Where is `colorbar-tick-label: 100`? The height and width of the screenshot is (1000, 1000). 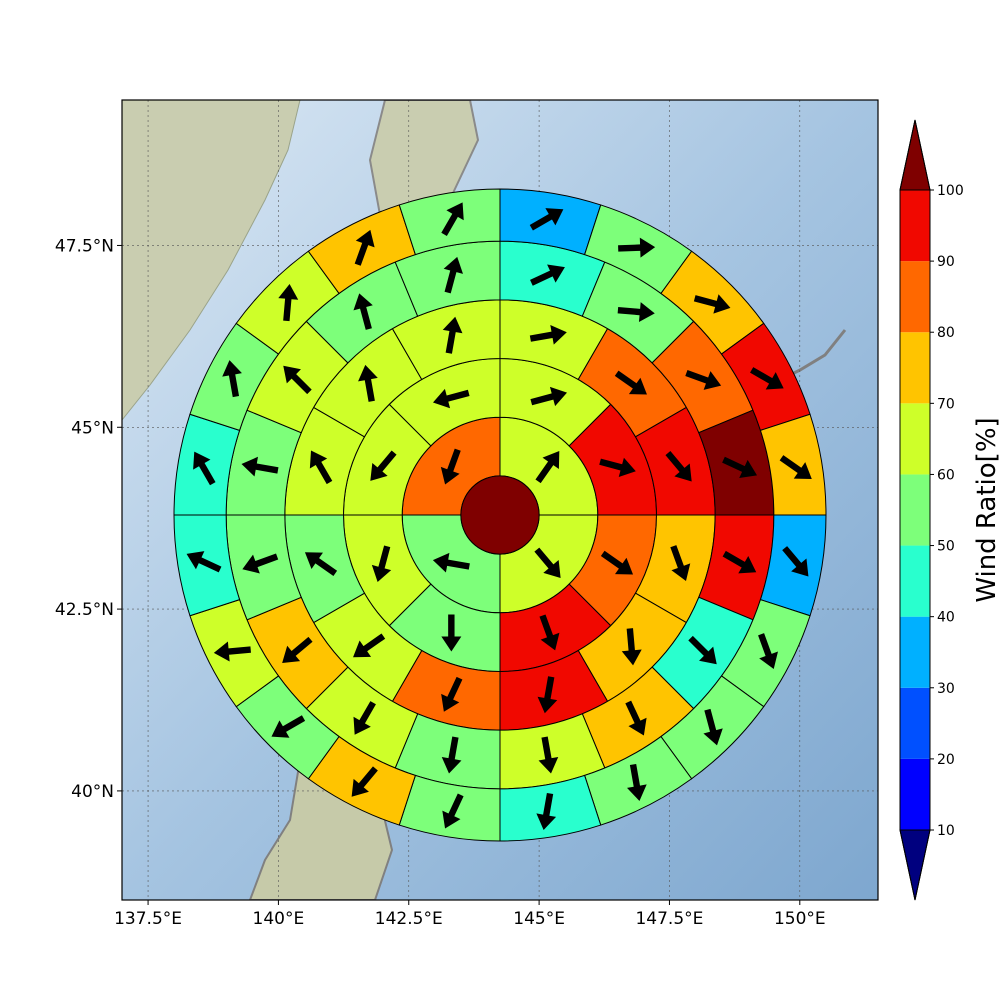
colorbar-tick-label: 100 is located at coordinates (950, 191).